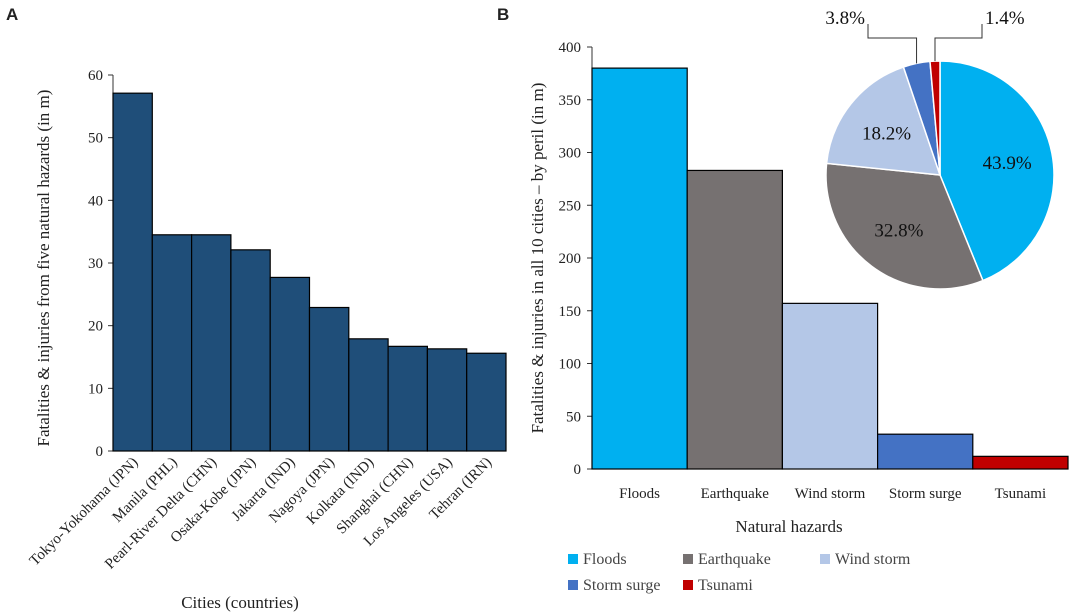  Describe the element at coordinates (639, 494) in the screenshot. I see `panel-b-x-tick-label: Floods` at that location.